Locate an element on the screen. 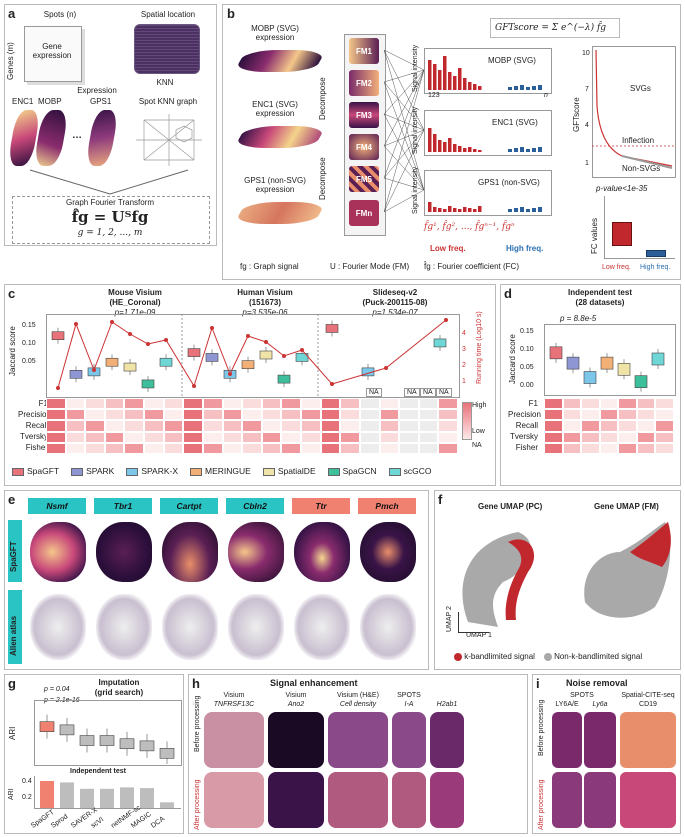  f-umap2-left: UMAP 2 is located at coordinates (449, 619).